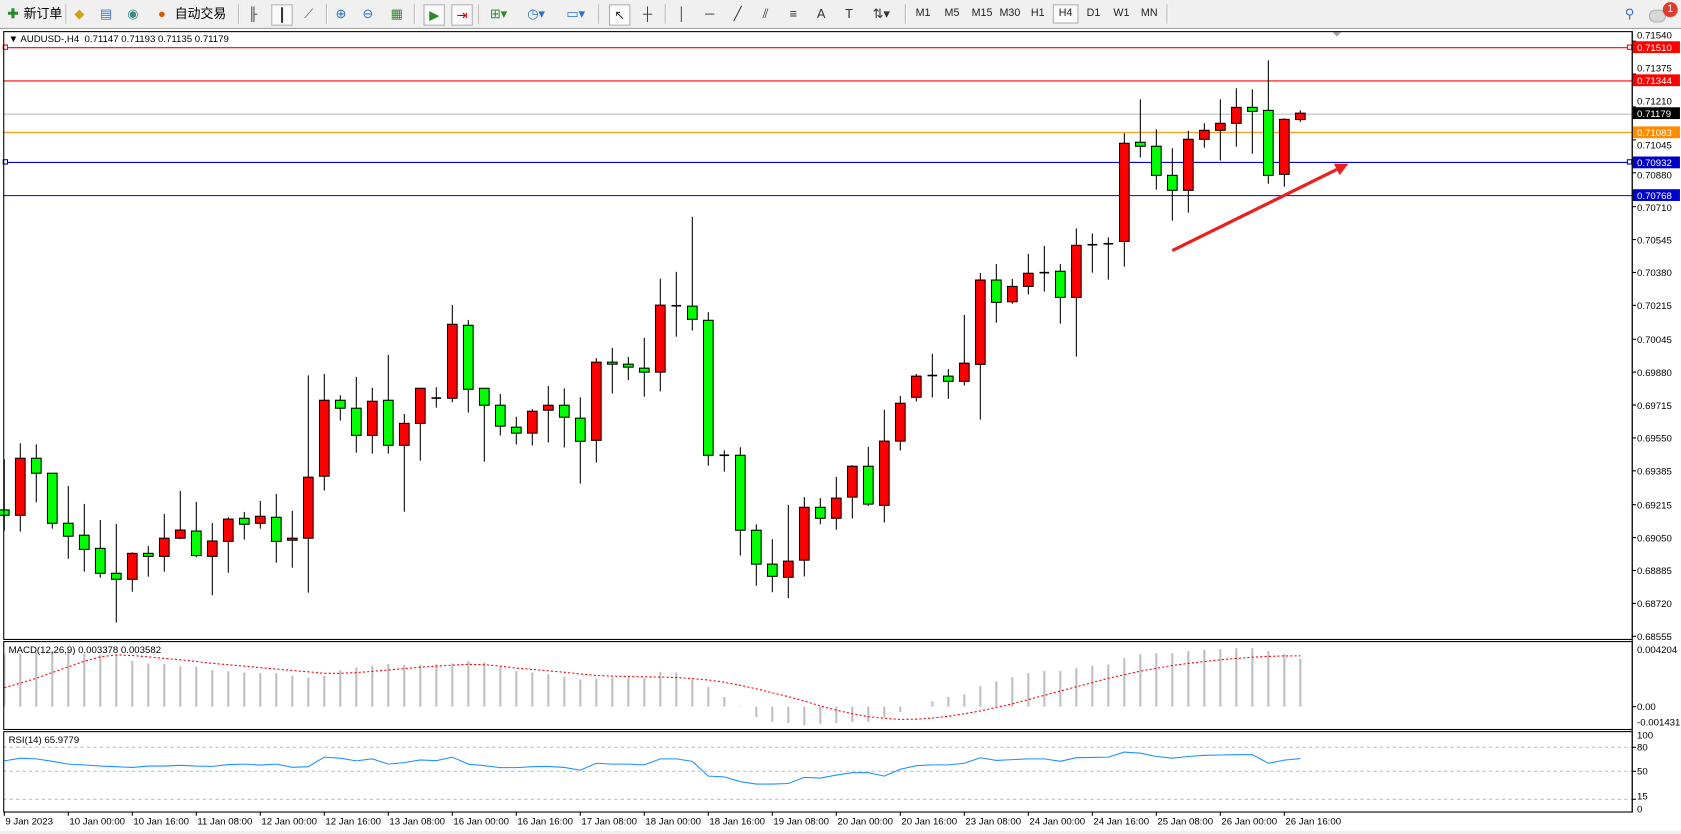 The height and width of the screenshot is (834, 1681). Describe the element at coordinates (1337, 34) in the screenshot. I see `chart-shift-marker` at that location.